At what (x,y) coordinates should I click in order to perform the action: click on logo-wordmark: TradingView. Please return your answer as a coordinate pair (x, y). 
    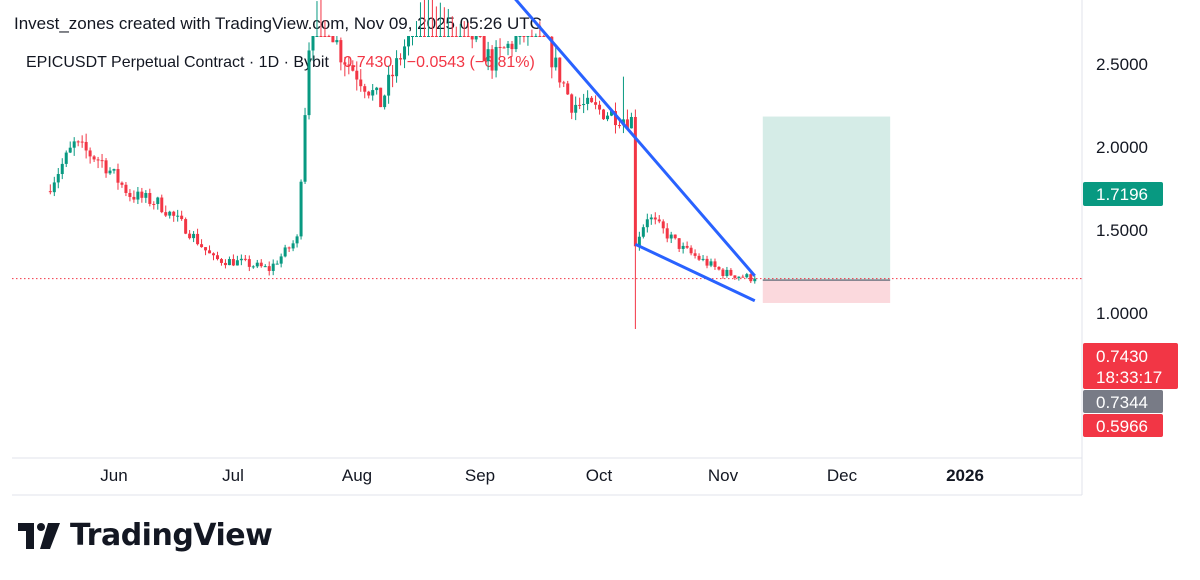
    Looking at the image, I should click on (171, 535).